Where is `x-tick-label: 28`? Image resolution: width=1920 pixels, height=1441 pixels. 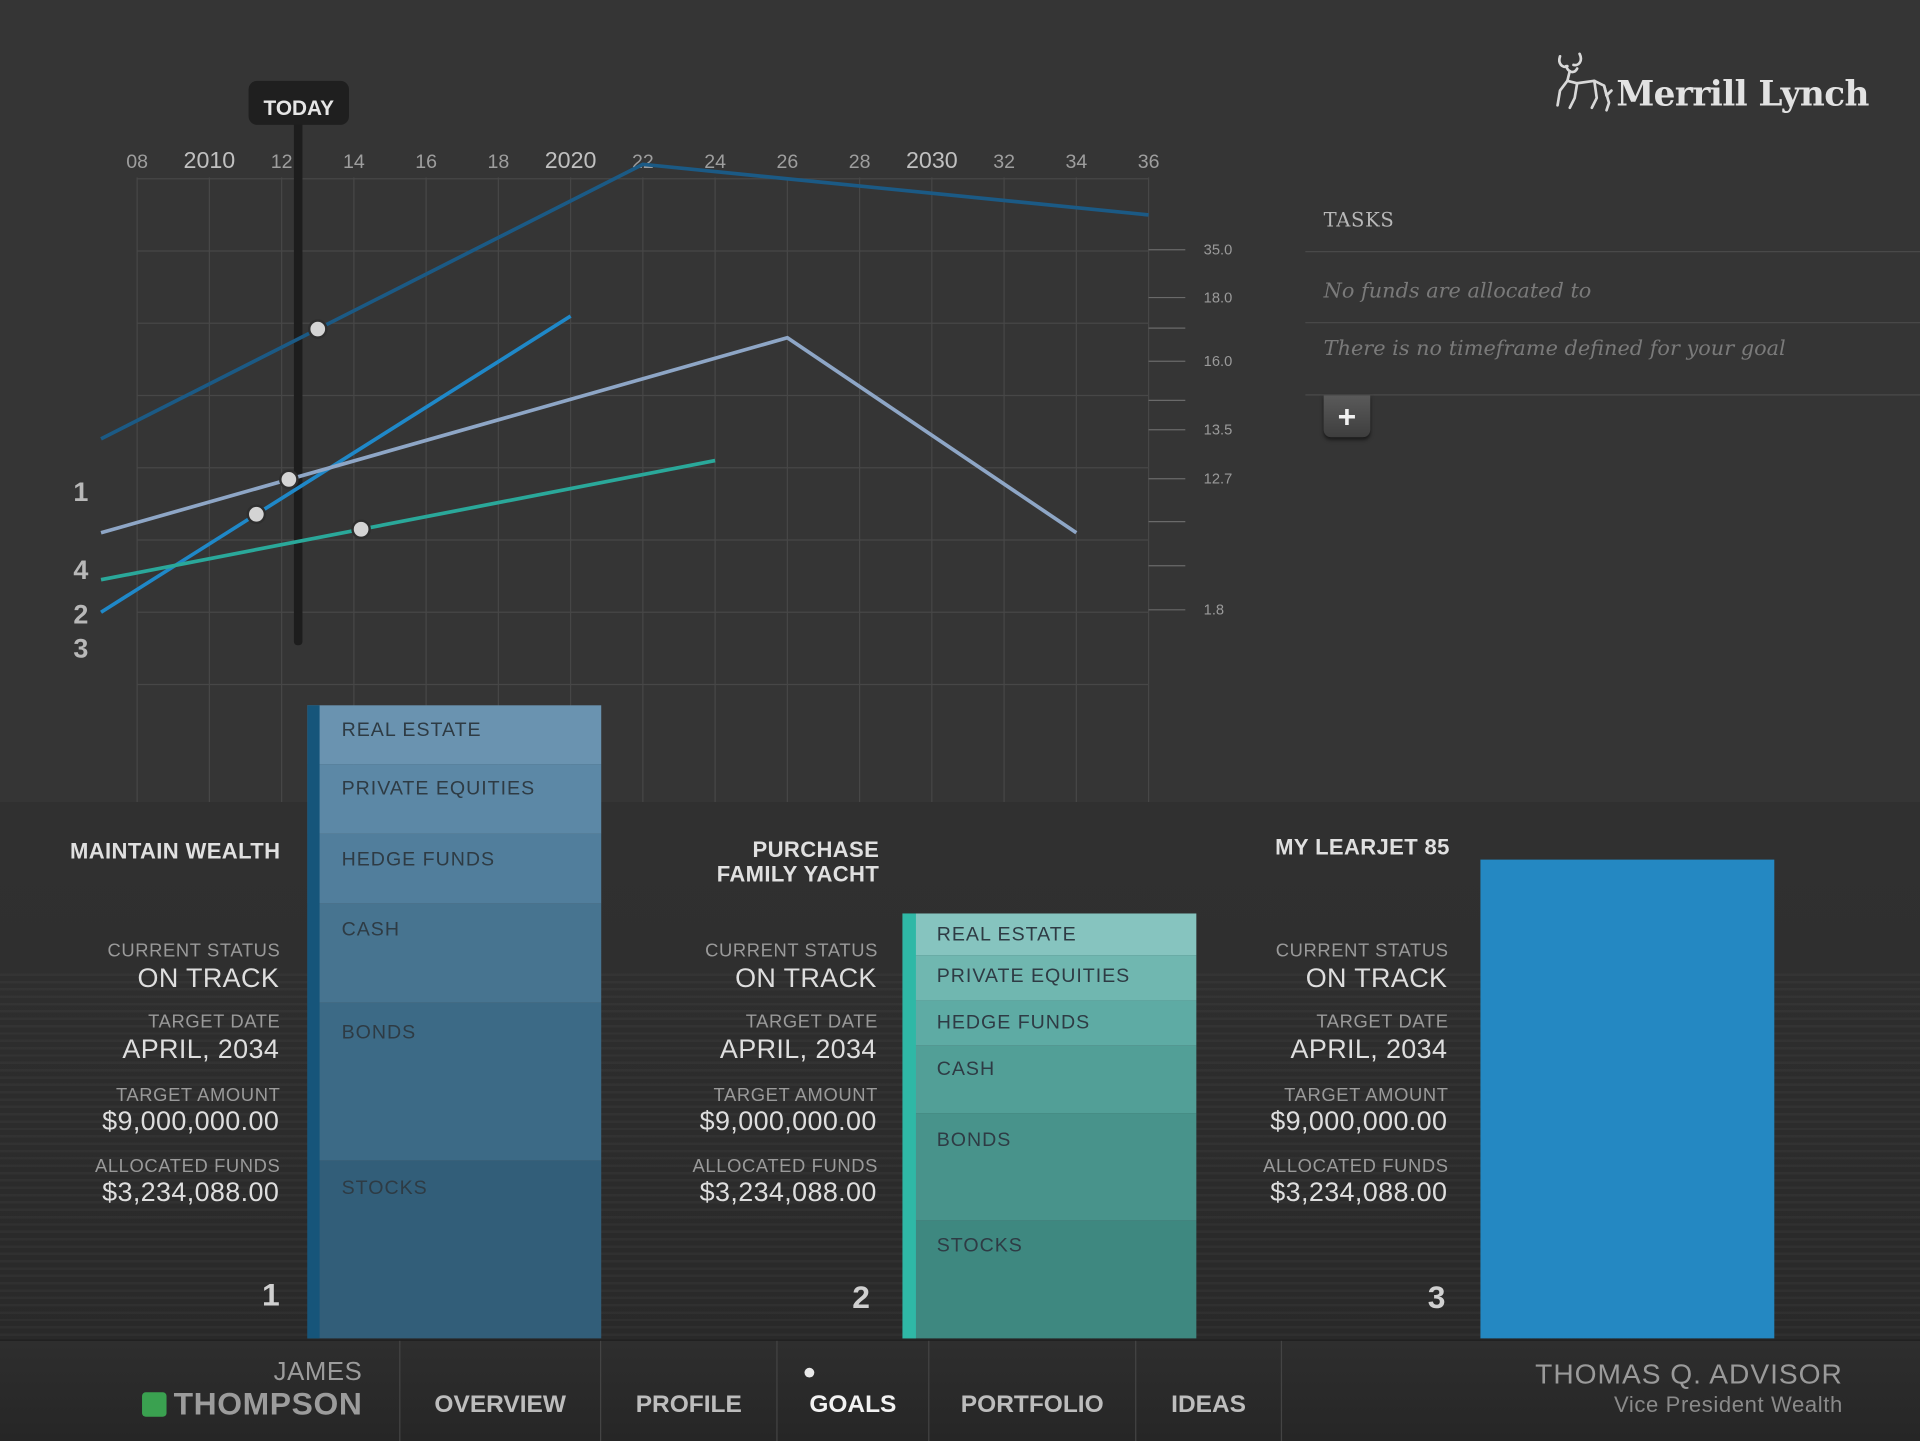 x-tick-label: 28 is located at coordinates (860, 162).